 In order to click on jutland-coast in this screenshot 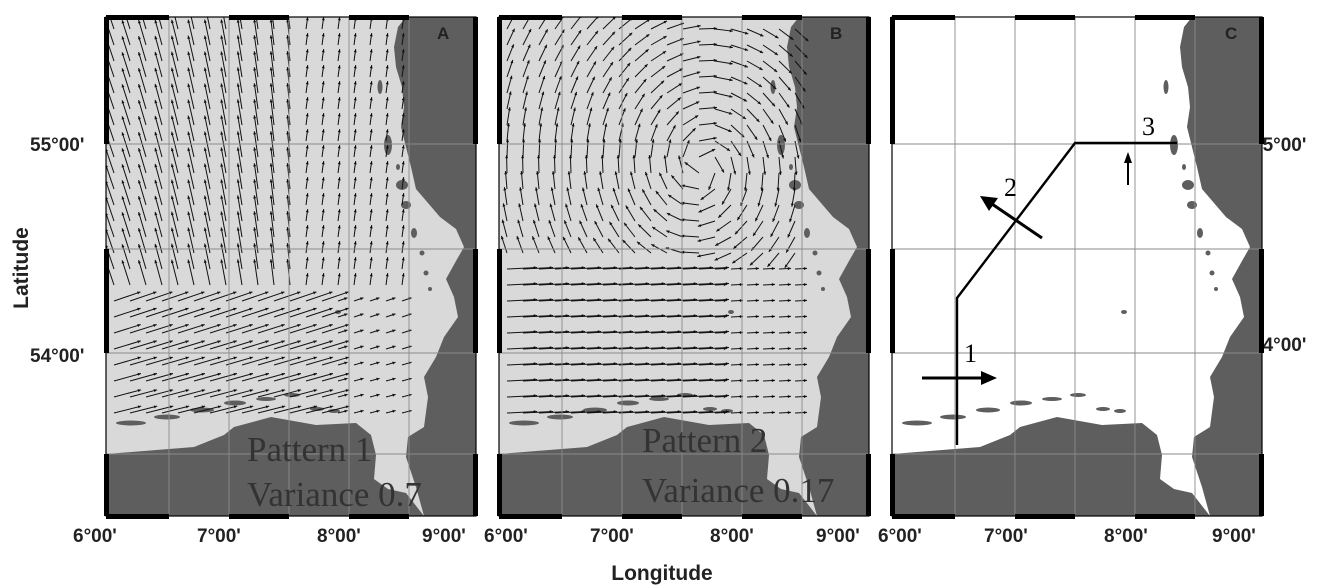, I will do `click(828, 266)`.